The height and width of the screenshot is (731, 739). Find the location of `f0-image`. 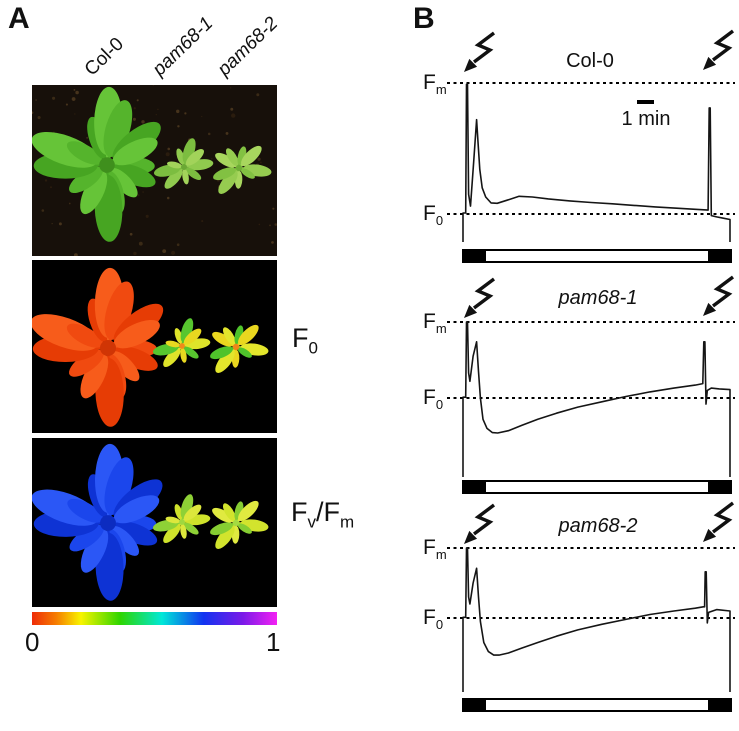

f0-image is located at coordinates (154, 346).